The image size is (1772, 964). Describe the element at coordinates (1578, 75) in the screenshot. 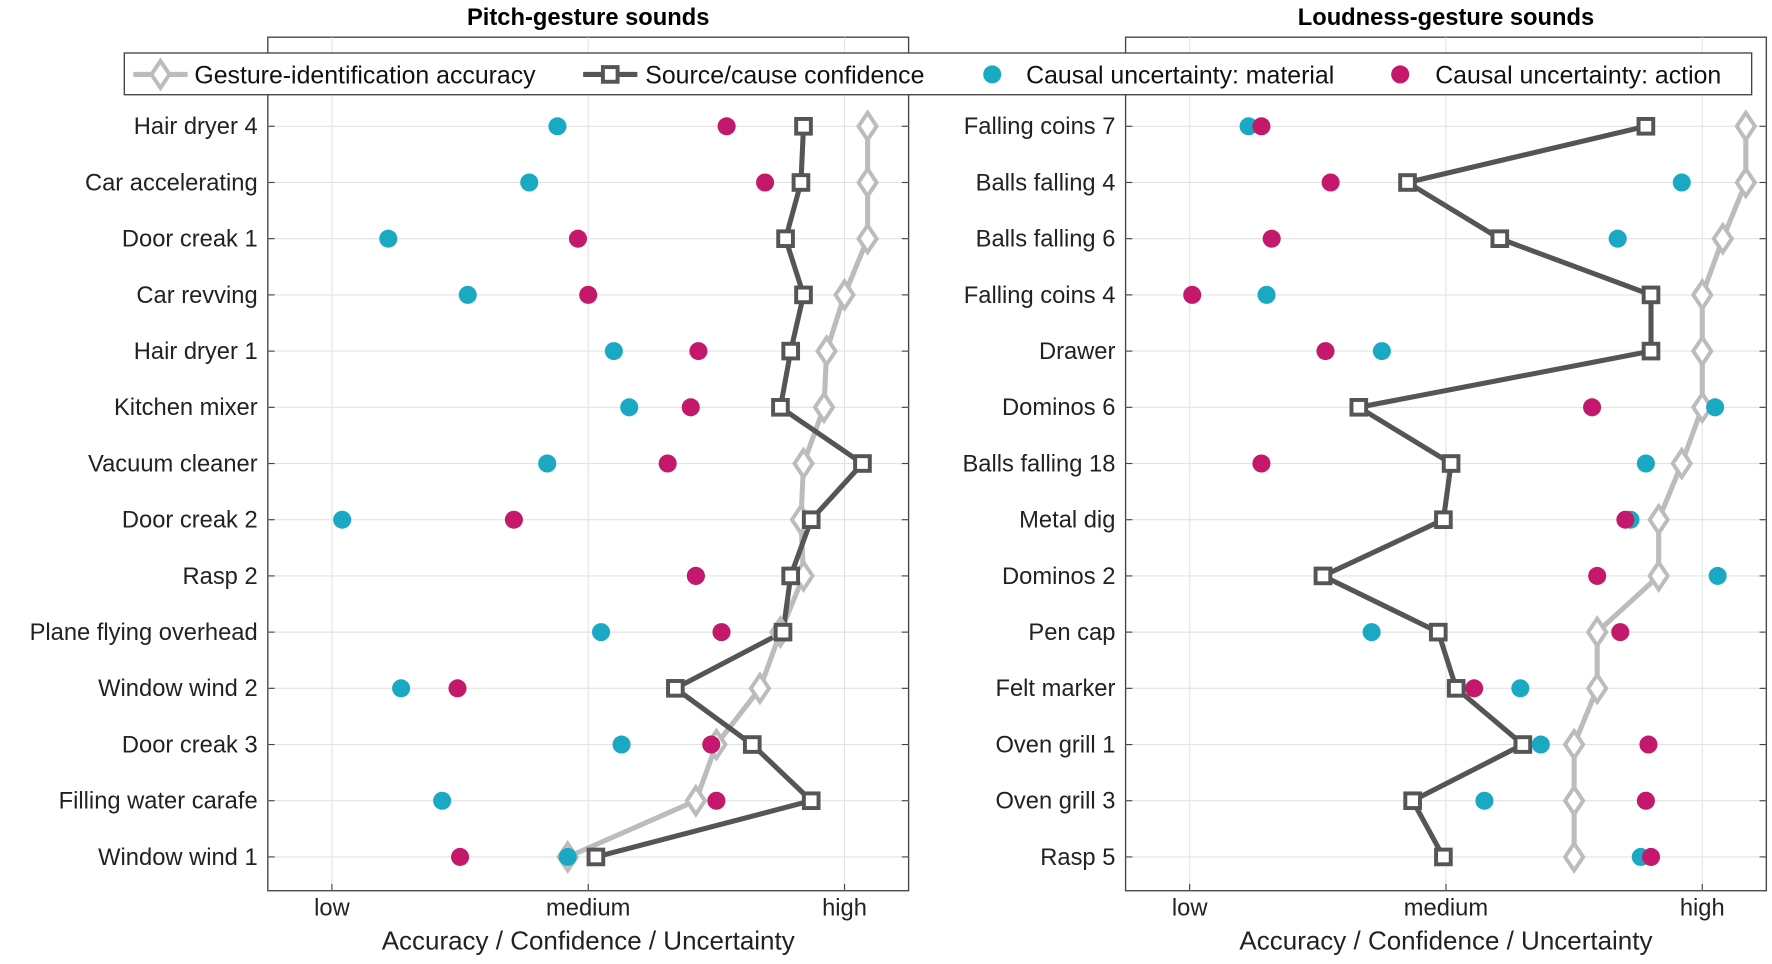

I see `legend-label: Causal uncertainty: action` at that location.